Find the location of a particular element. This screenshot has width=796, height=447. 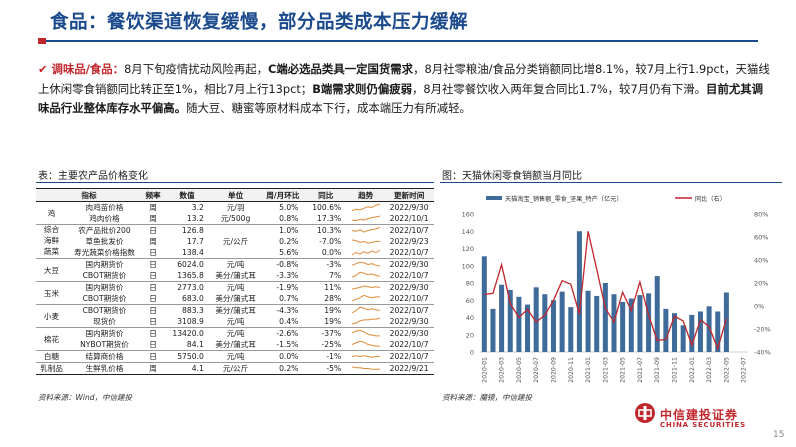

yoy-line is located at coordinates (606, 291).